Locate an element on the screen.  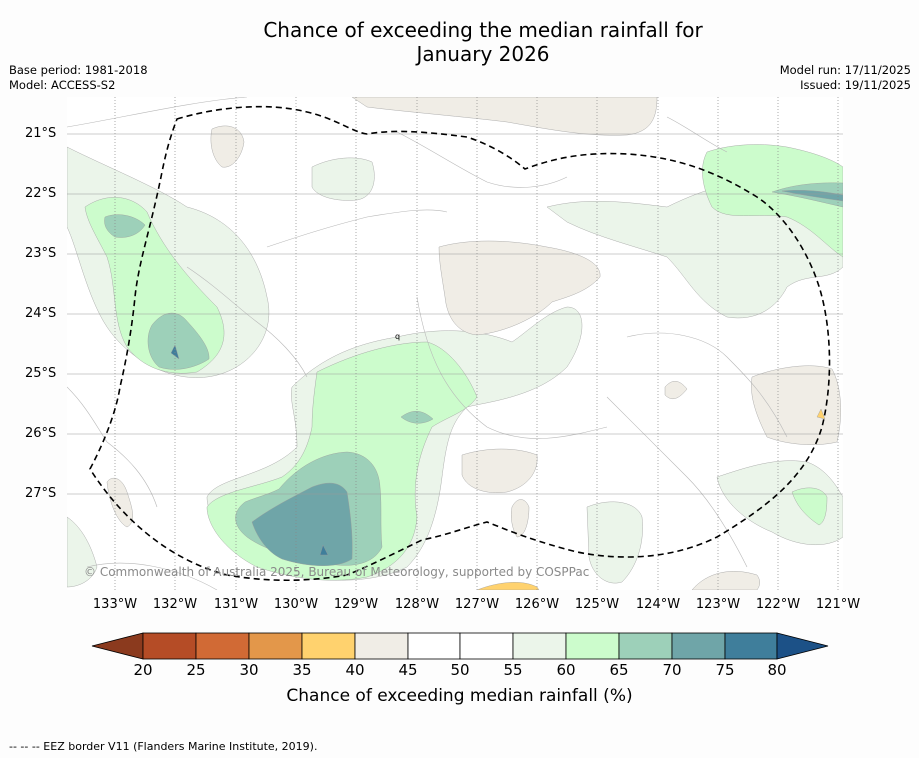
region-70-central is located at coordinates (302, 524).